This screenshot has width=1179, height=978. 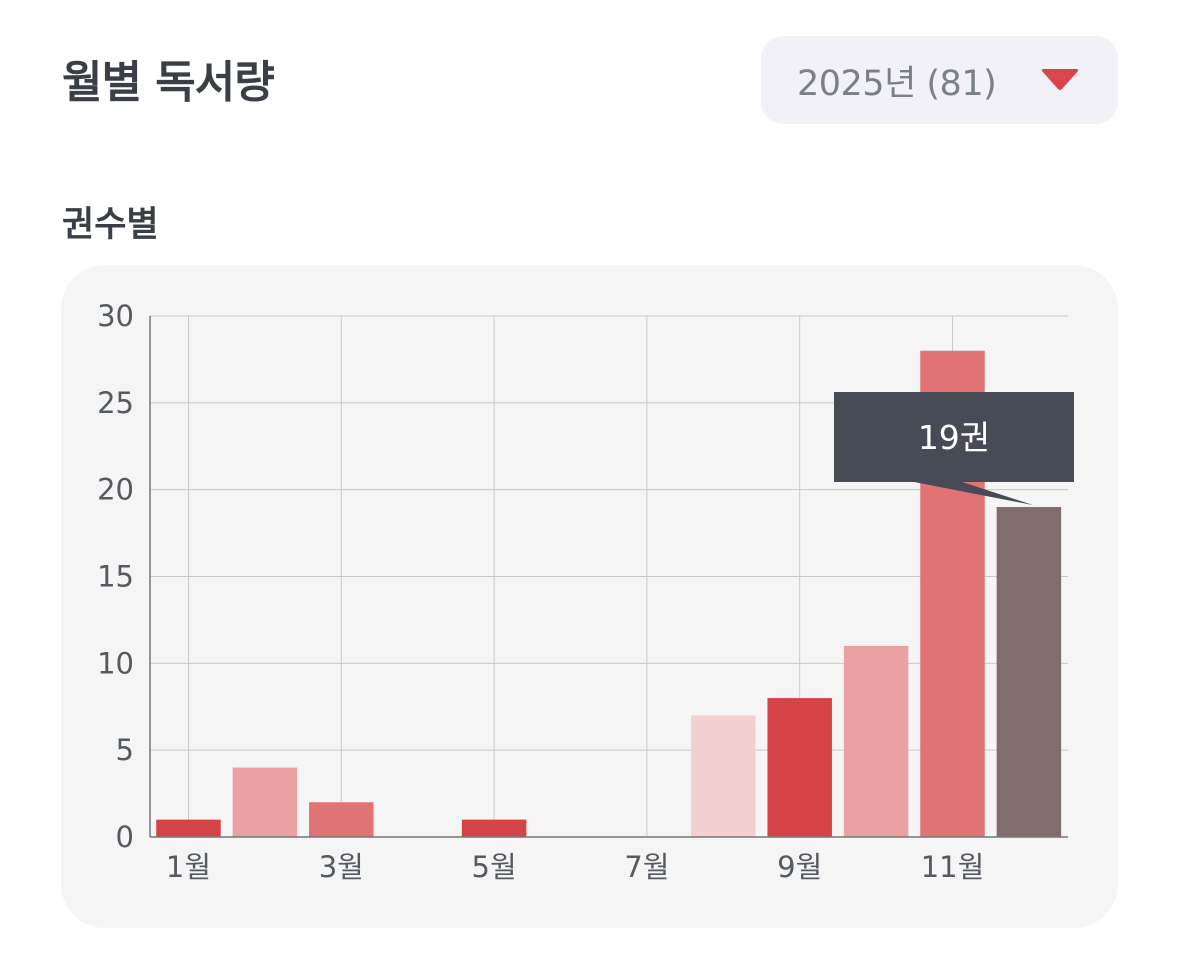 I want to click on tooltip-box, so click(x=954, y=437).